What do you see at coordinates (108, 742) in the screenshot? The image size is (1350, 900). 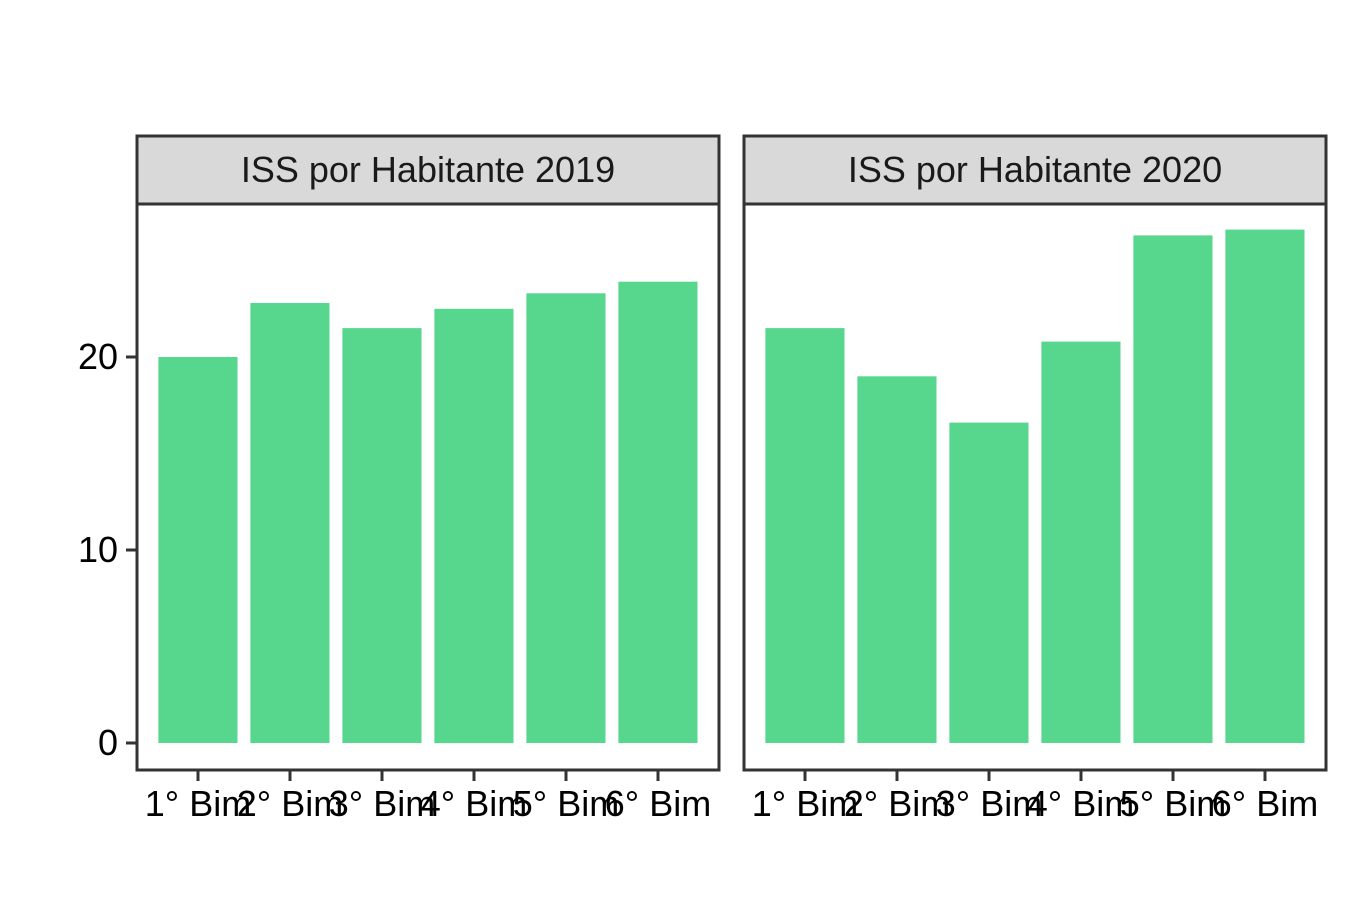 I see `y-tick-label: 0` at bounding box center [108, 742].